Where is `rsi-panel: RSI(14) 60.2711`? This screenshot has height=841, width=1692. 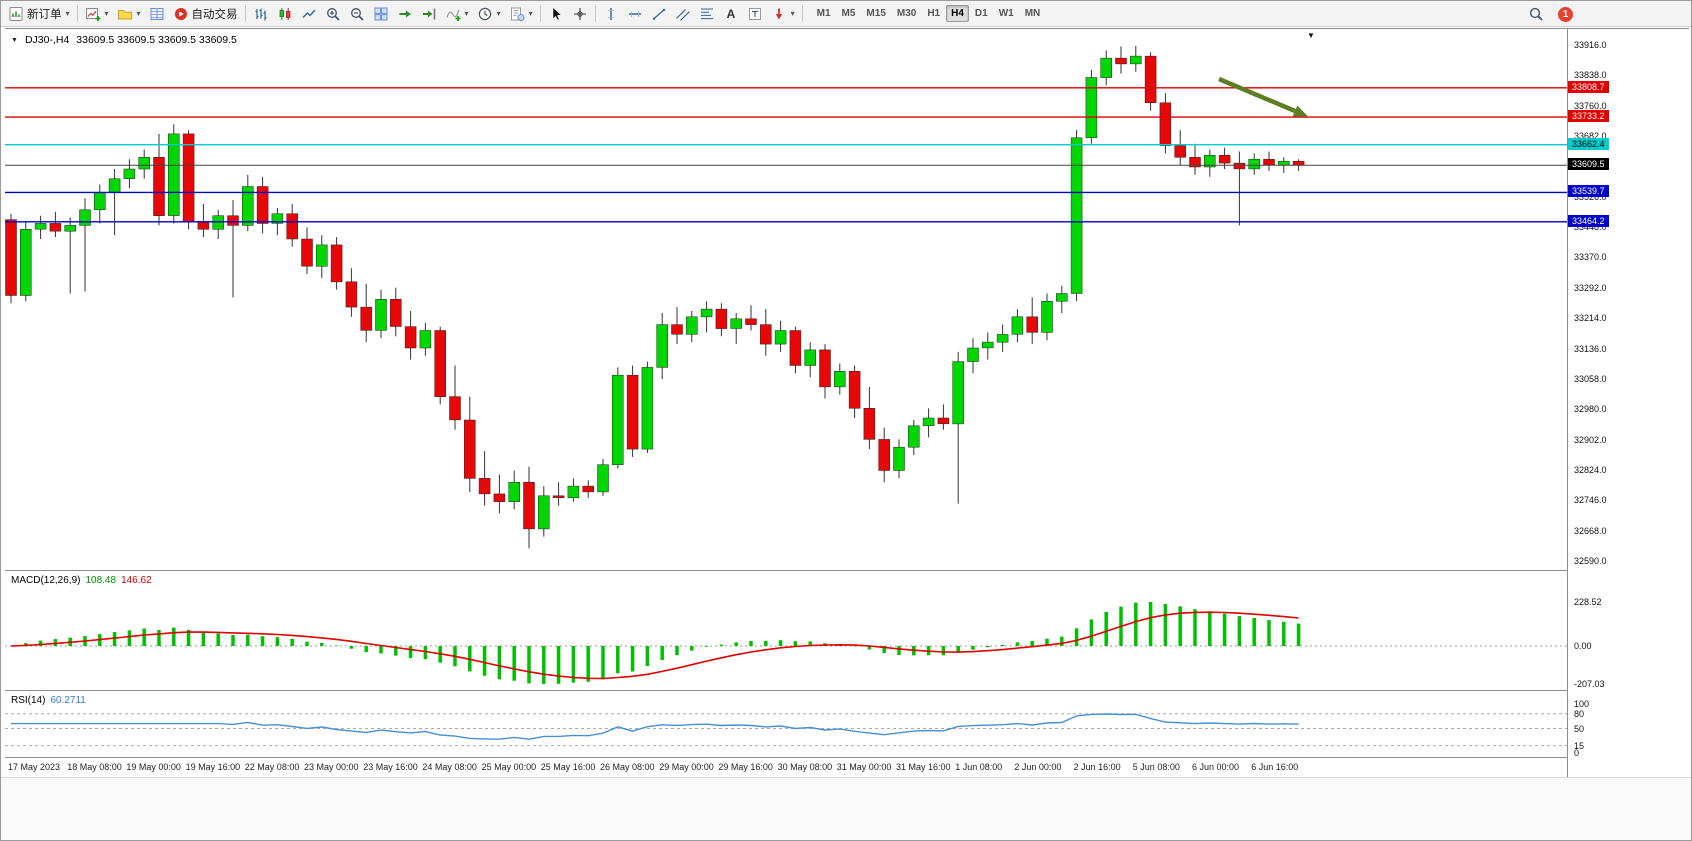
rsi-panel: RSI(14) 60.2711 is located at coordinates (786, 723).